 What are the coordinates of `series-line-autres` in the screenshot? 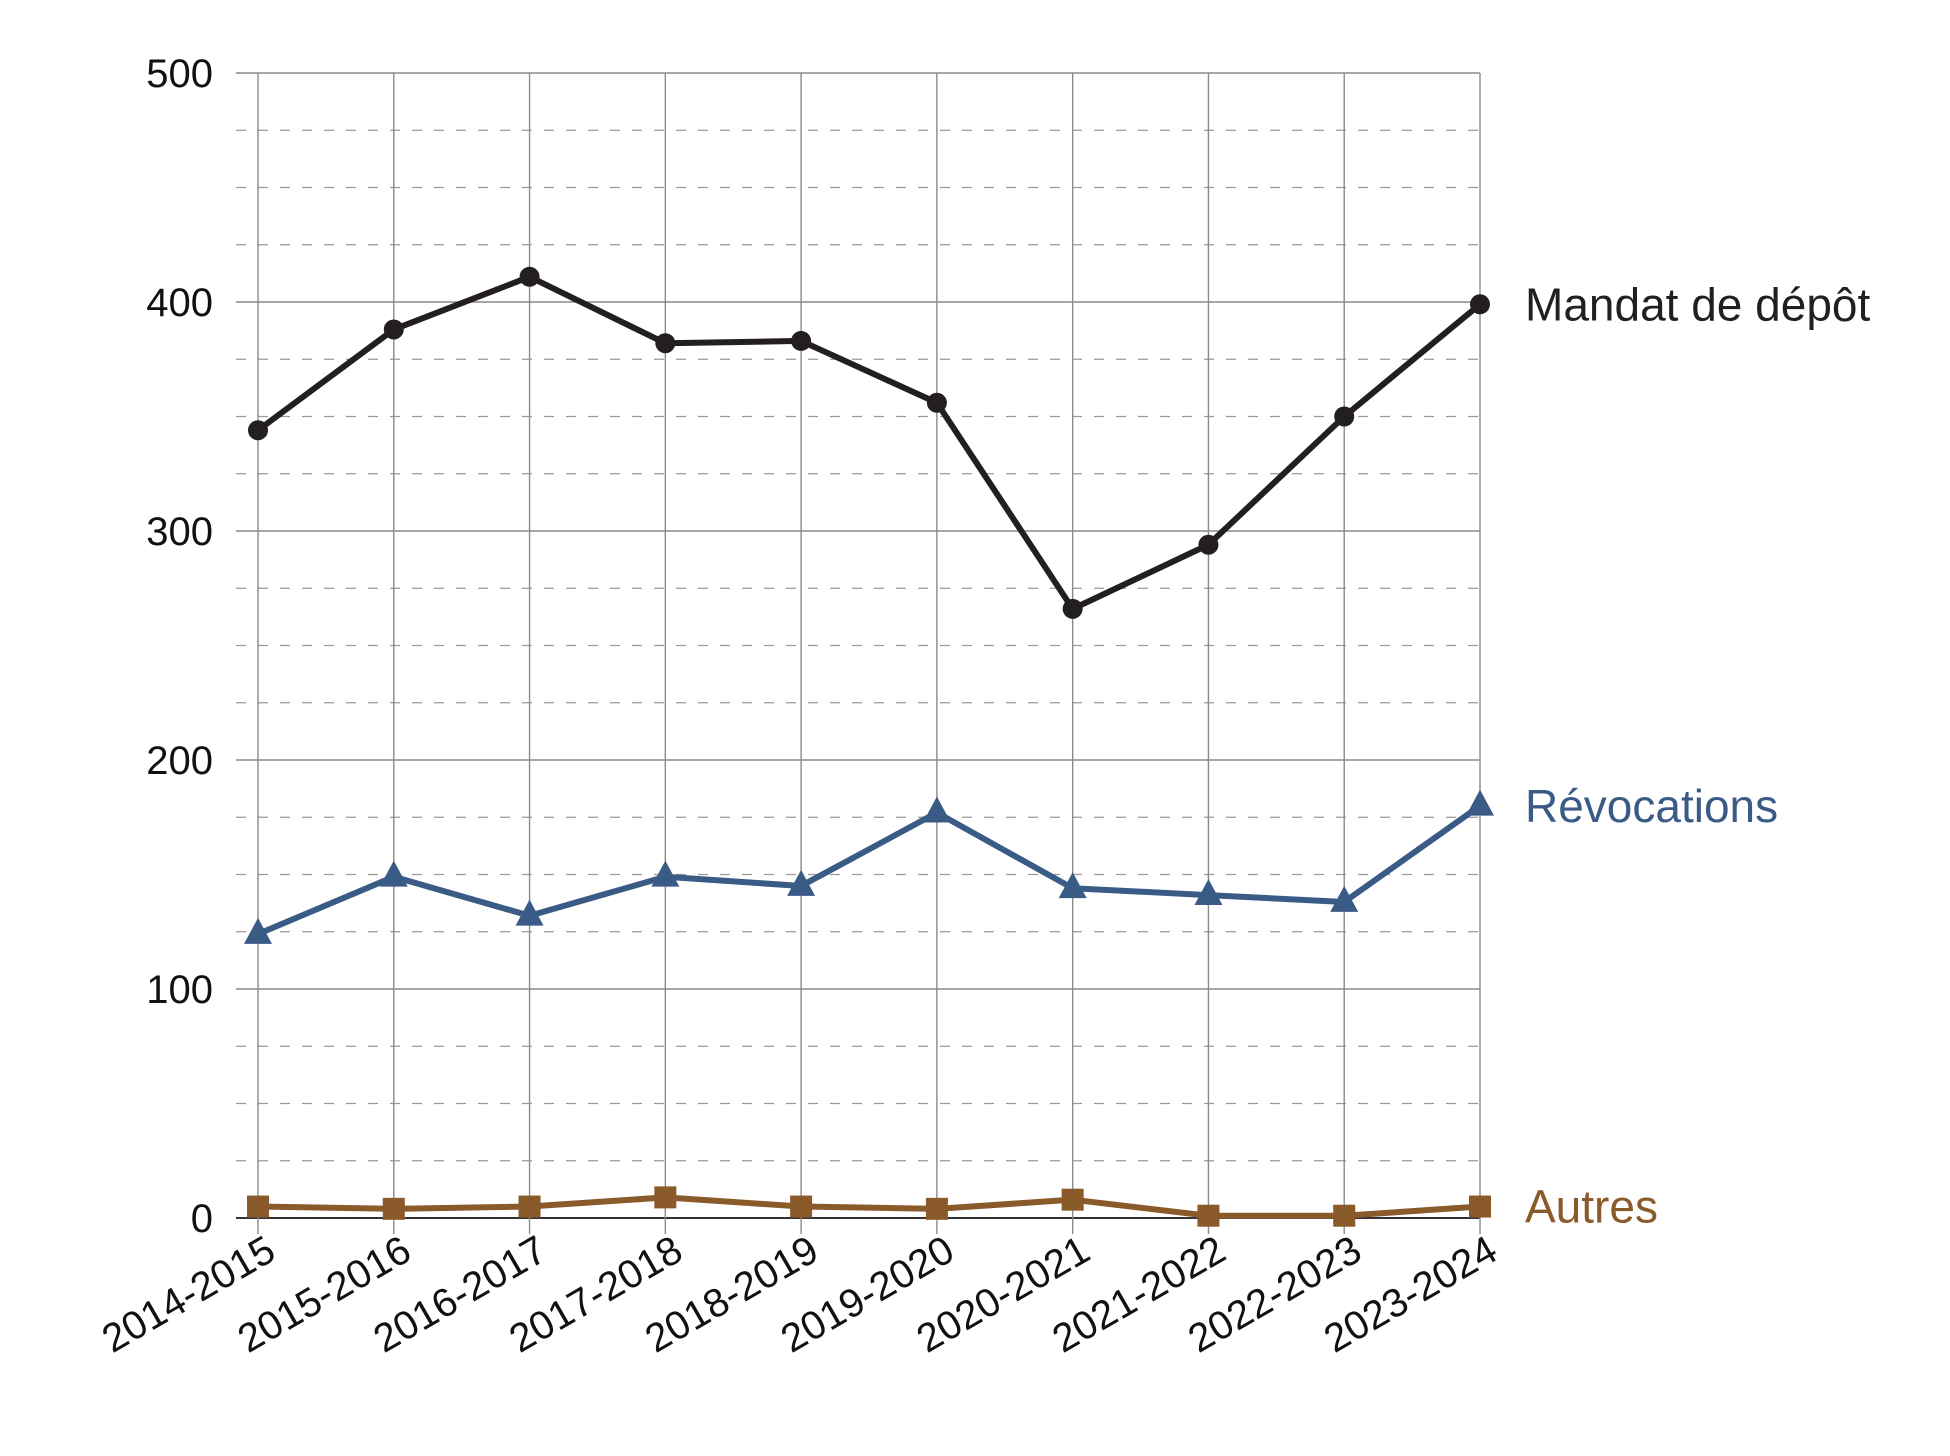 It's located at (869, 1206).